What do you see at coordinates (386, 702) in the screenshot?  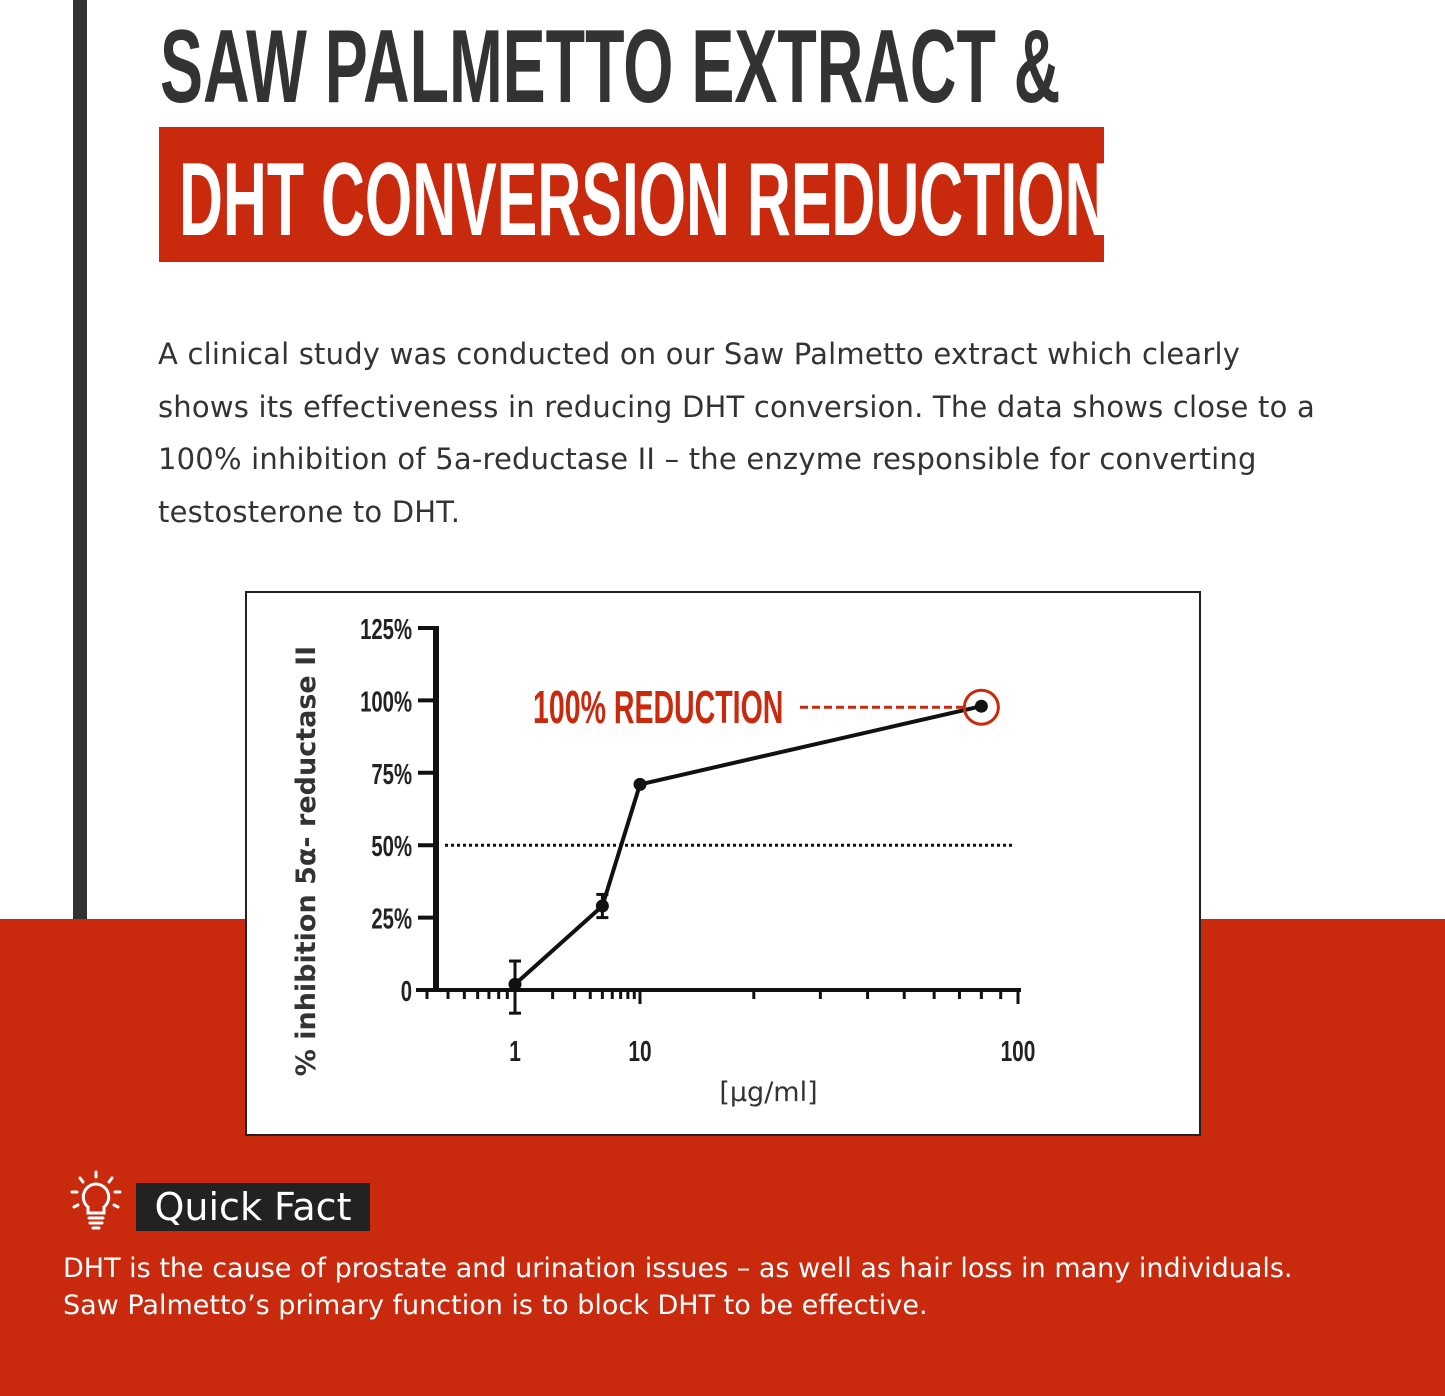 I see `y-tick-label: 100%` at bounding box center [386, 702].